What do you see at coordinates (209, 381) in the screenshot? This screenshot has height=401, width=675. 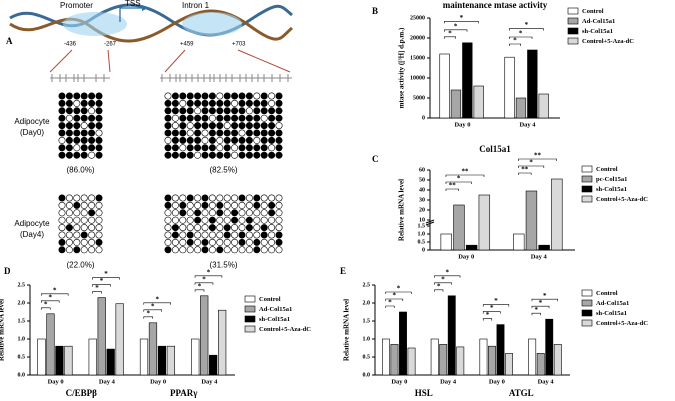 I see `x-tick-label: Day 4` at bounding box center [209, 381].